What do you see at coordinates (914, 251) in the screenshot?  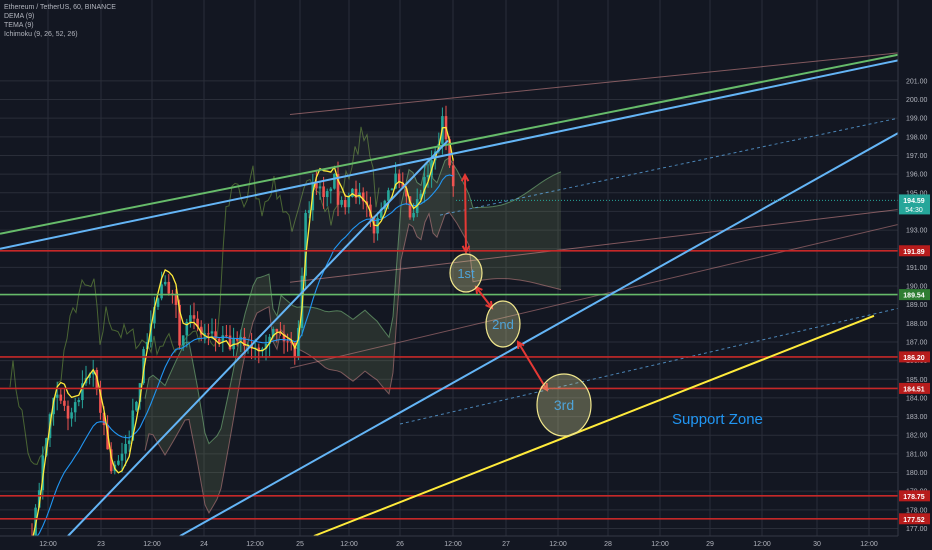 I see `price-tag-191.89` at bounding box center [914, 251].